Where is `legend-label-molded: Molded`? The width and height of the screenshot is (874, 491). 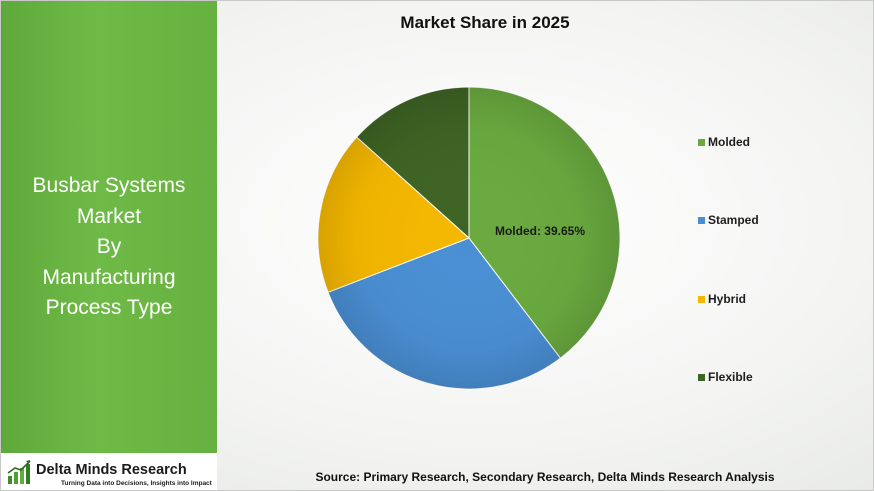
legend-label-molded: Molded is located at coordinates (729, 142).